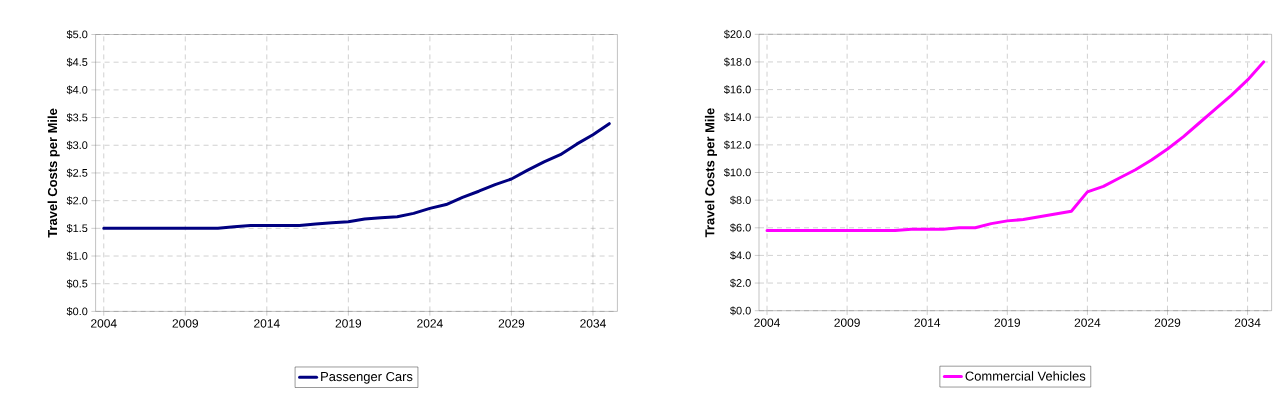 The image size is (1281, 400). What do you see at coordinates (77, 145) in the screenshot?
I see `y-tick-label: $3.0` at bounding box center [77, 145].